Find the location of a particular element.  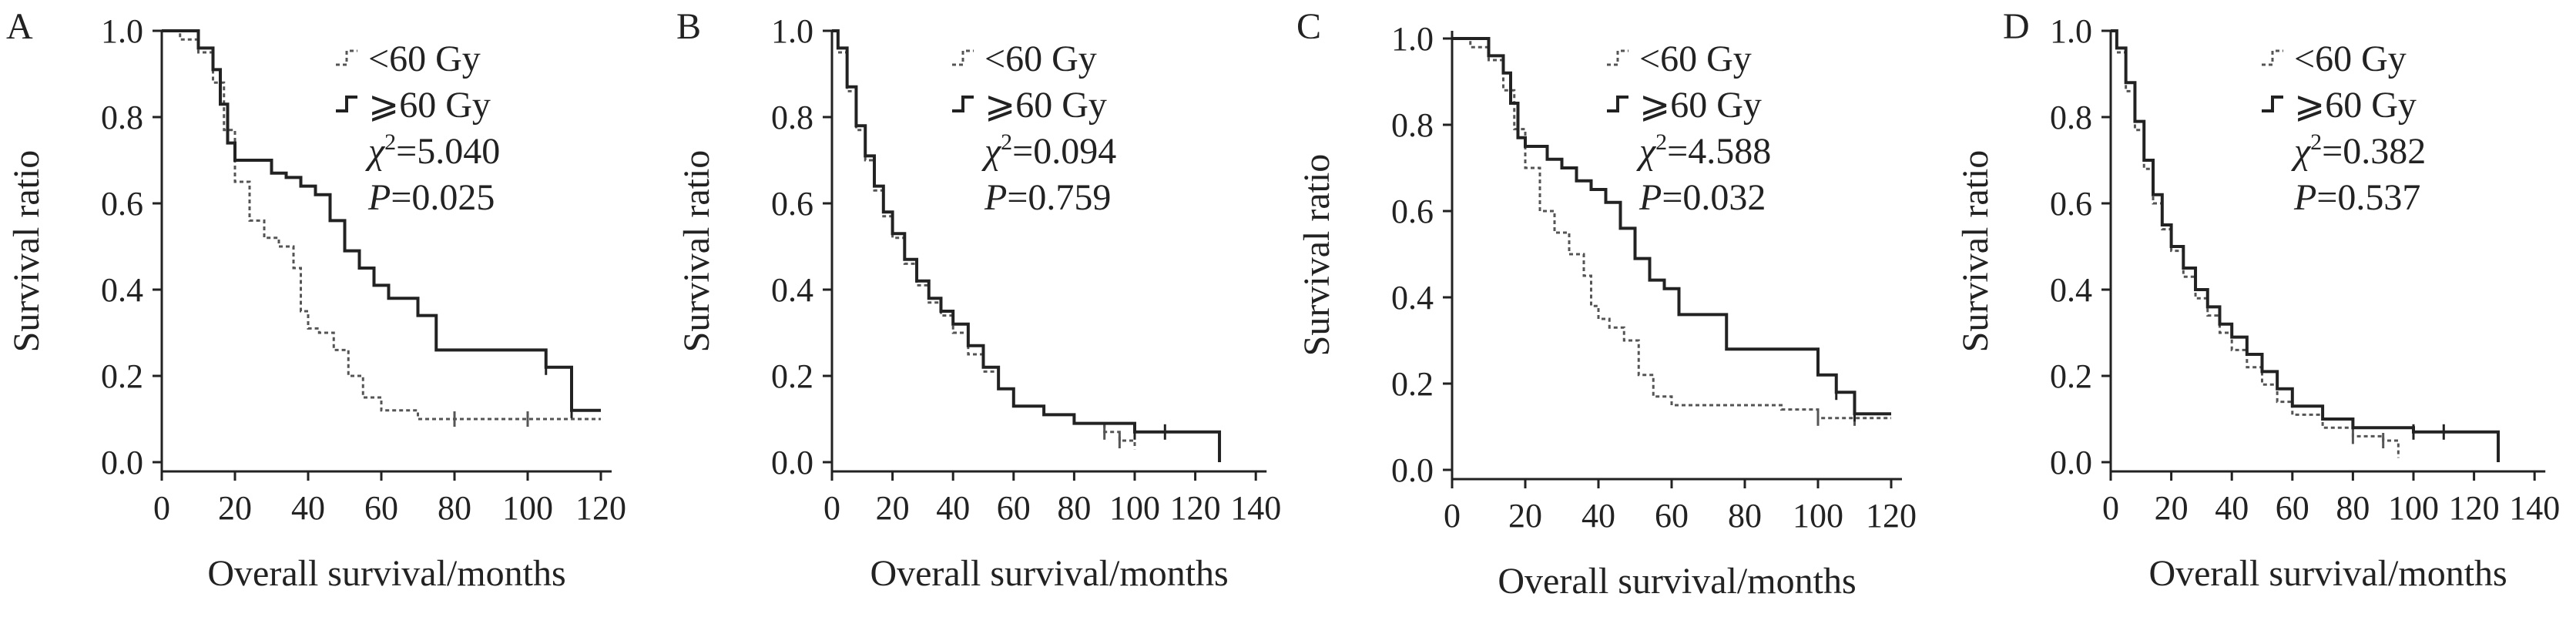

chi-square-stat: χ2=0.382 is located at coordinates (2358, 150).